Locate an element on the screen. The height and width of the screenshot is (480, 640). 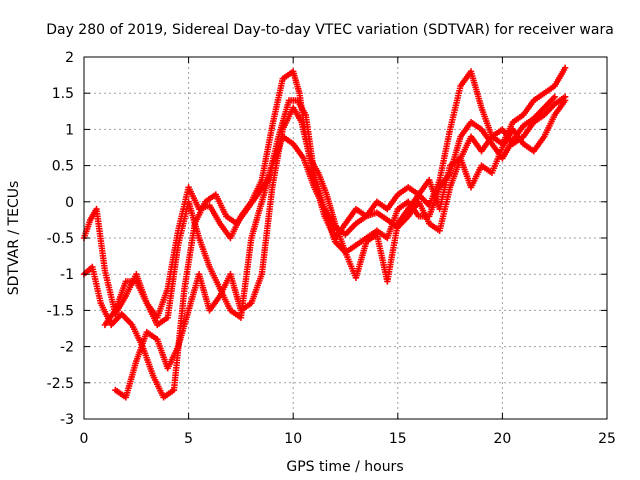
x-tick-label: 25 is located at coordinates (607, 439).